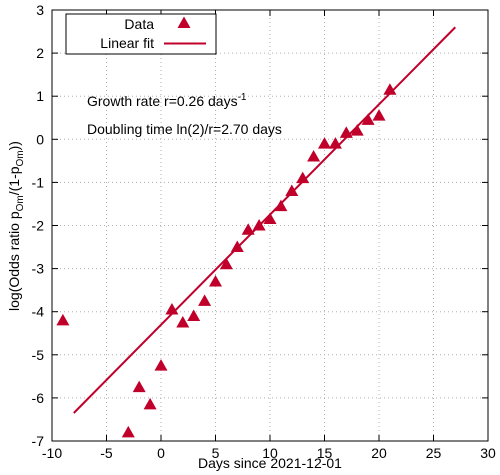  I want to click on y-tick-label: -1, so click(38, 182).